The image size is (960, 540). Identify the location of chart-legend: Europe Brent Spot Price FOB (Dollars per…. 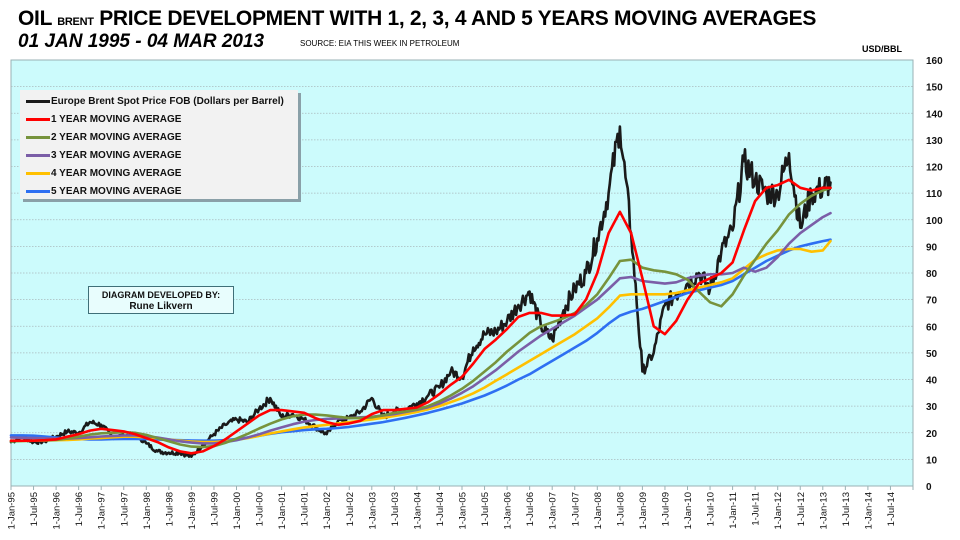
(159, 144).